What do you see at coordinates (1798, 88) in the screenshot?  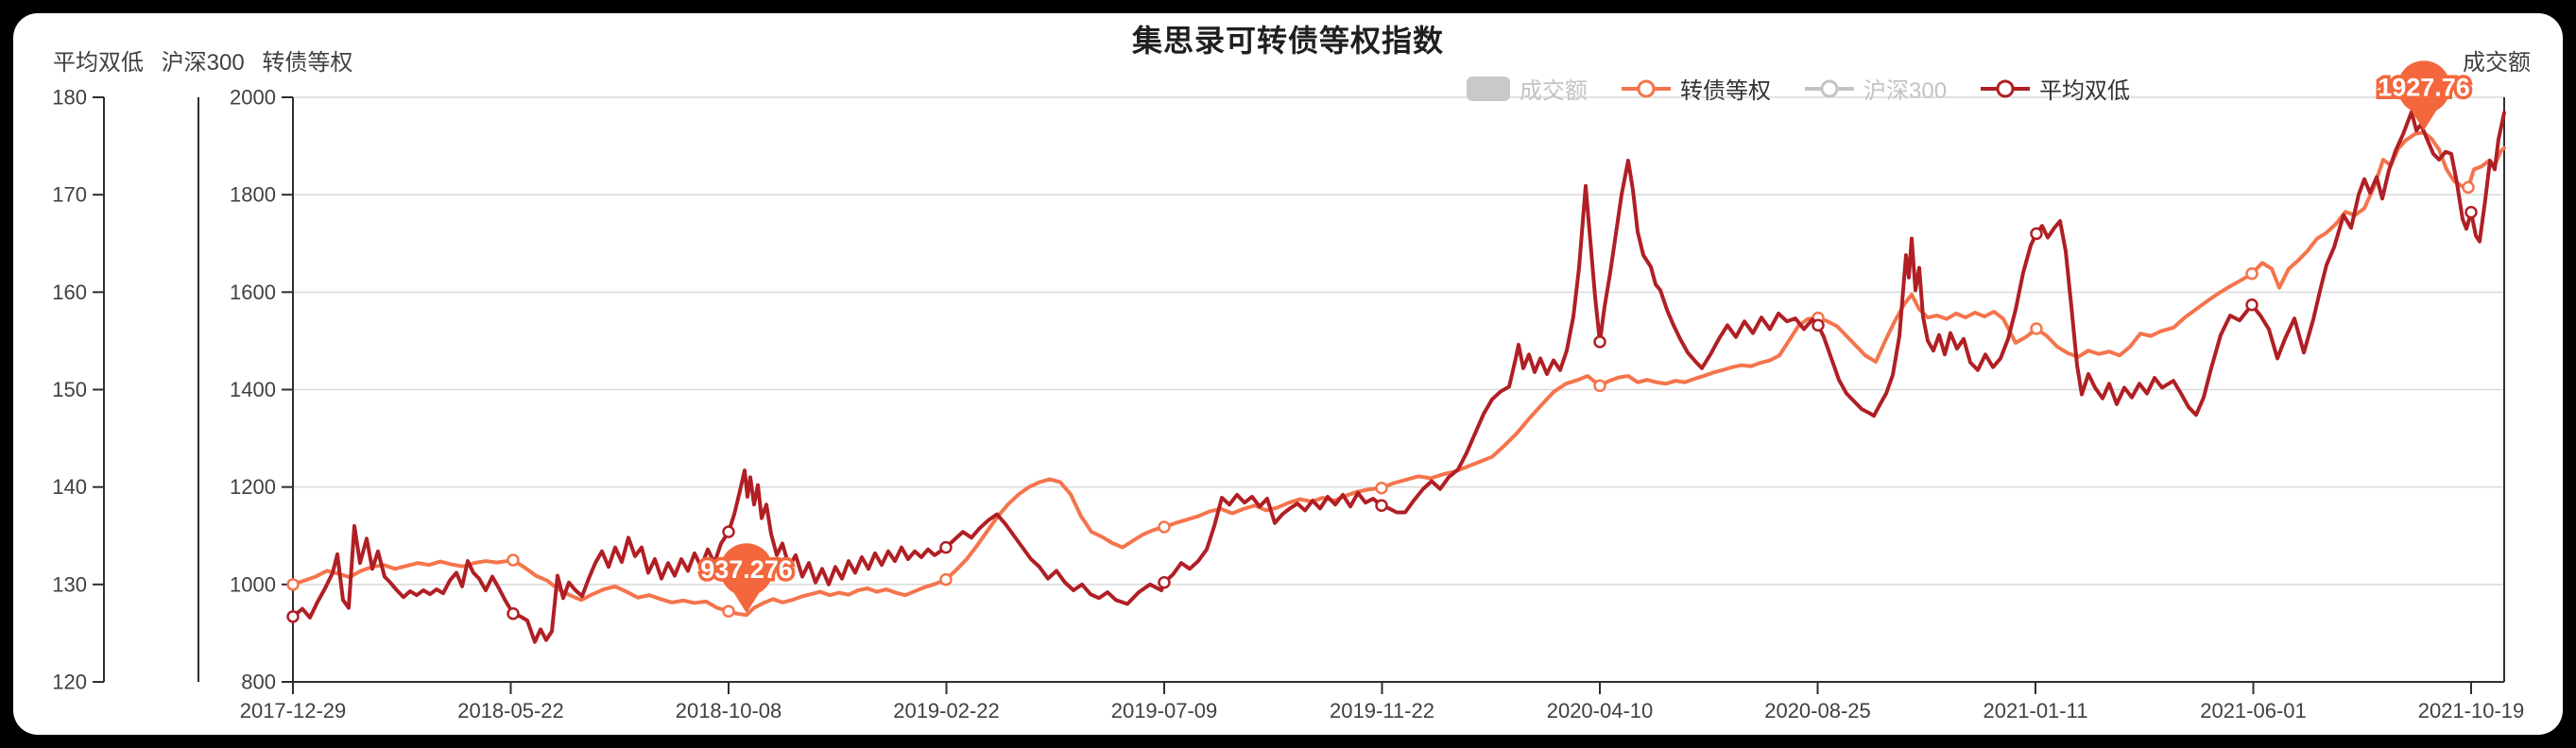 I see `legend: 成交额 转债等权 沪深300 平均双低` at bounding box center [1798, 88].